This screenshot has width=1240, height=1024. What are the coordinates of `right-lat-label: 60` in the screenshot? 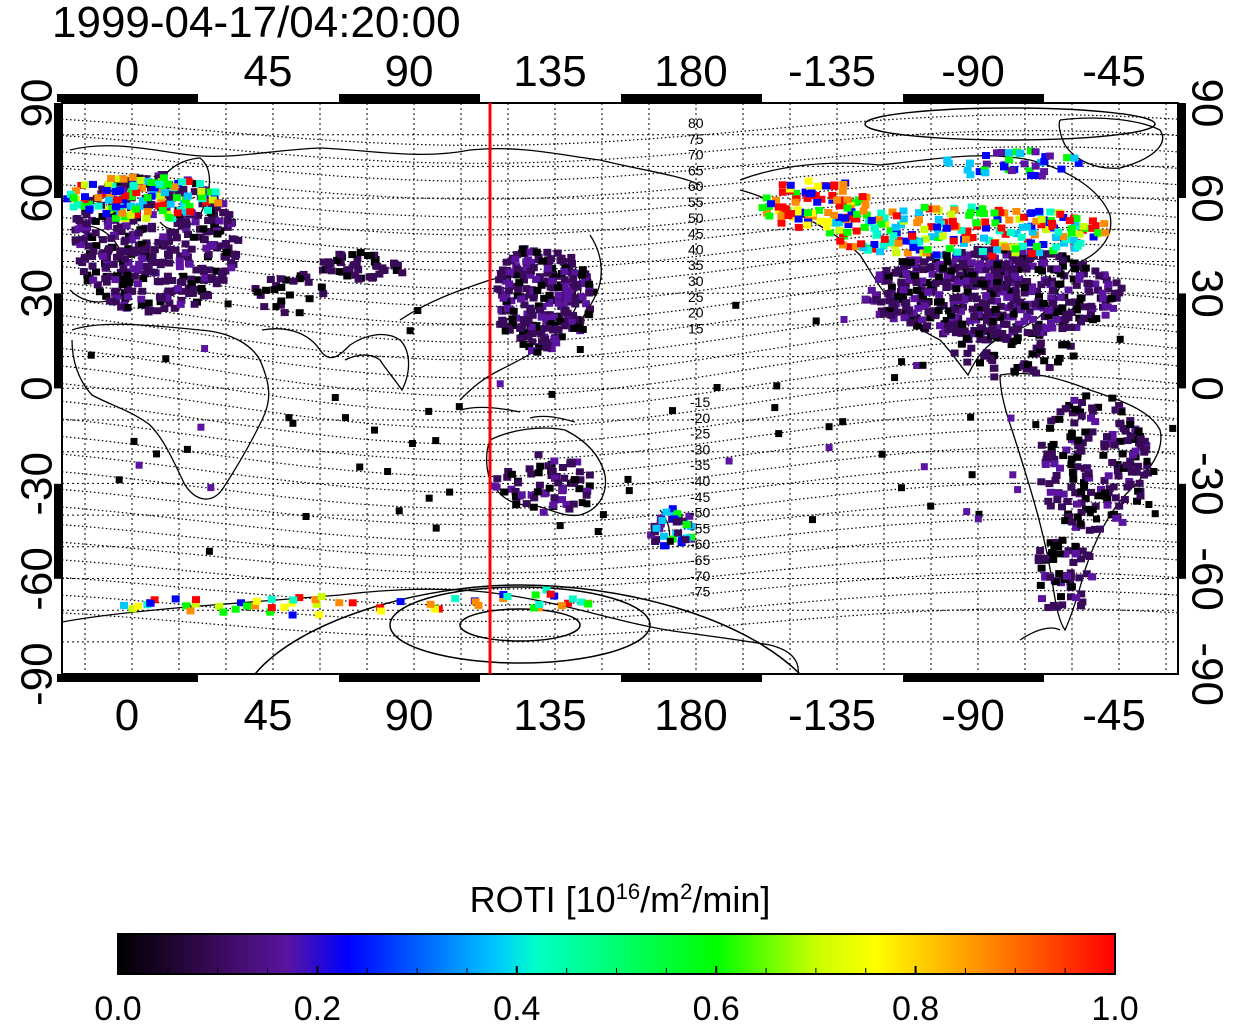 It's located at (1206, 198).